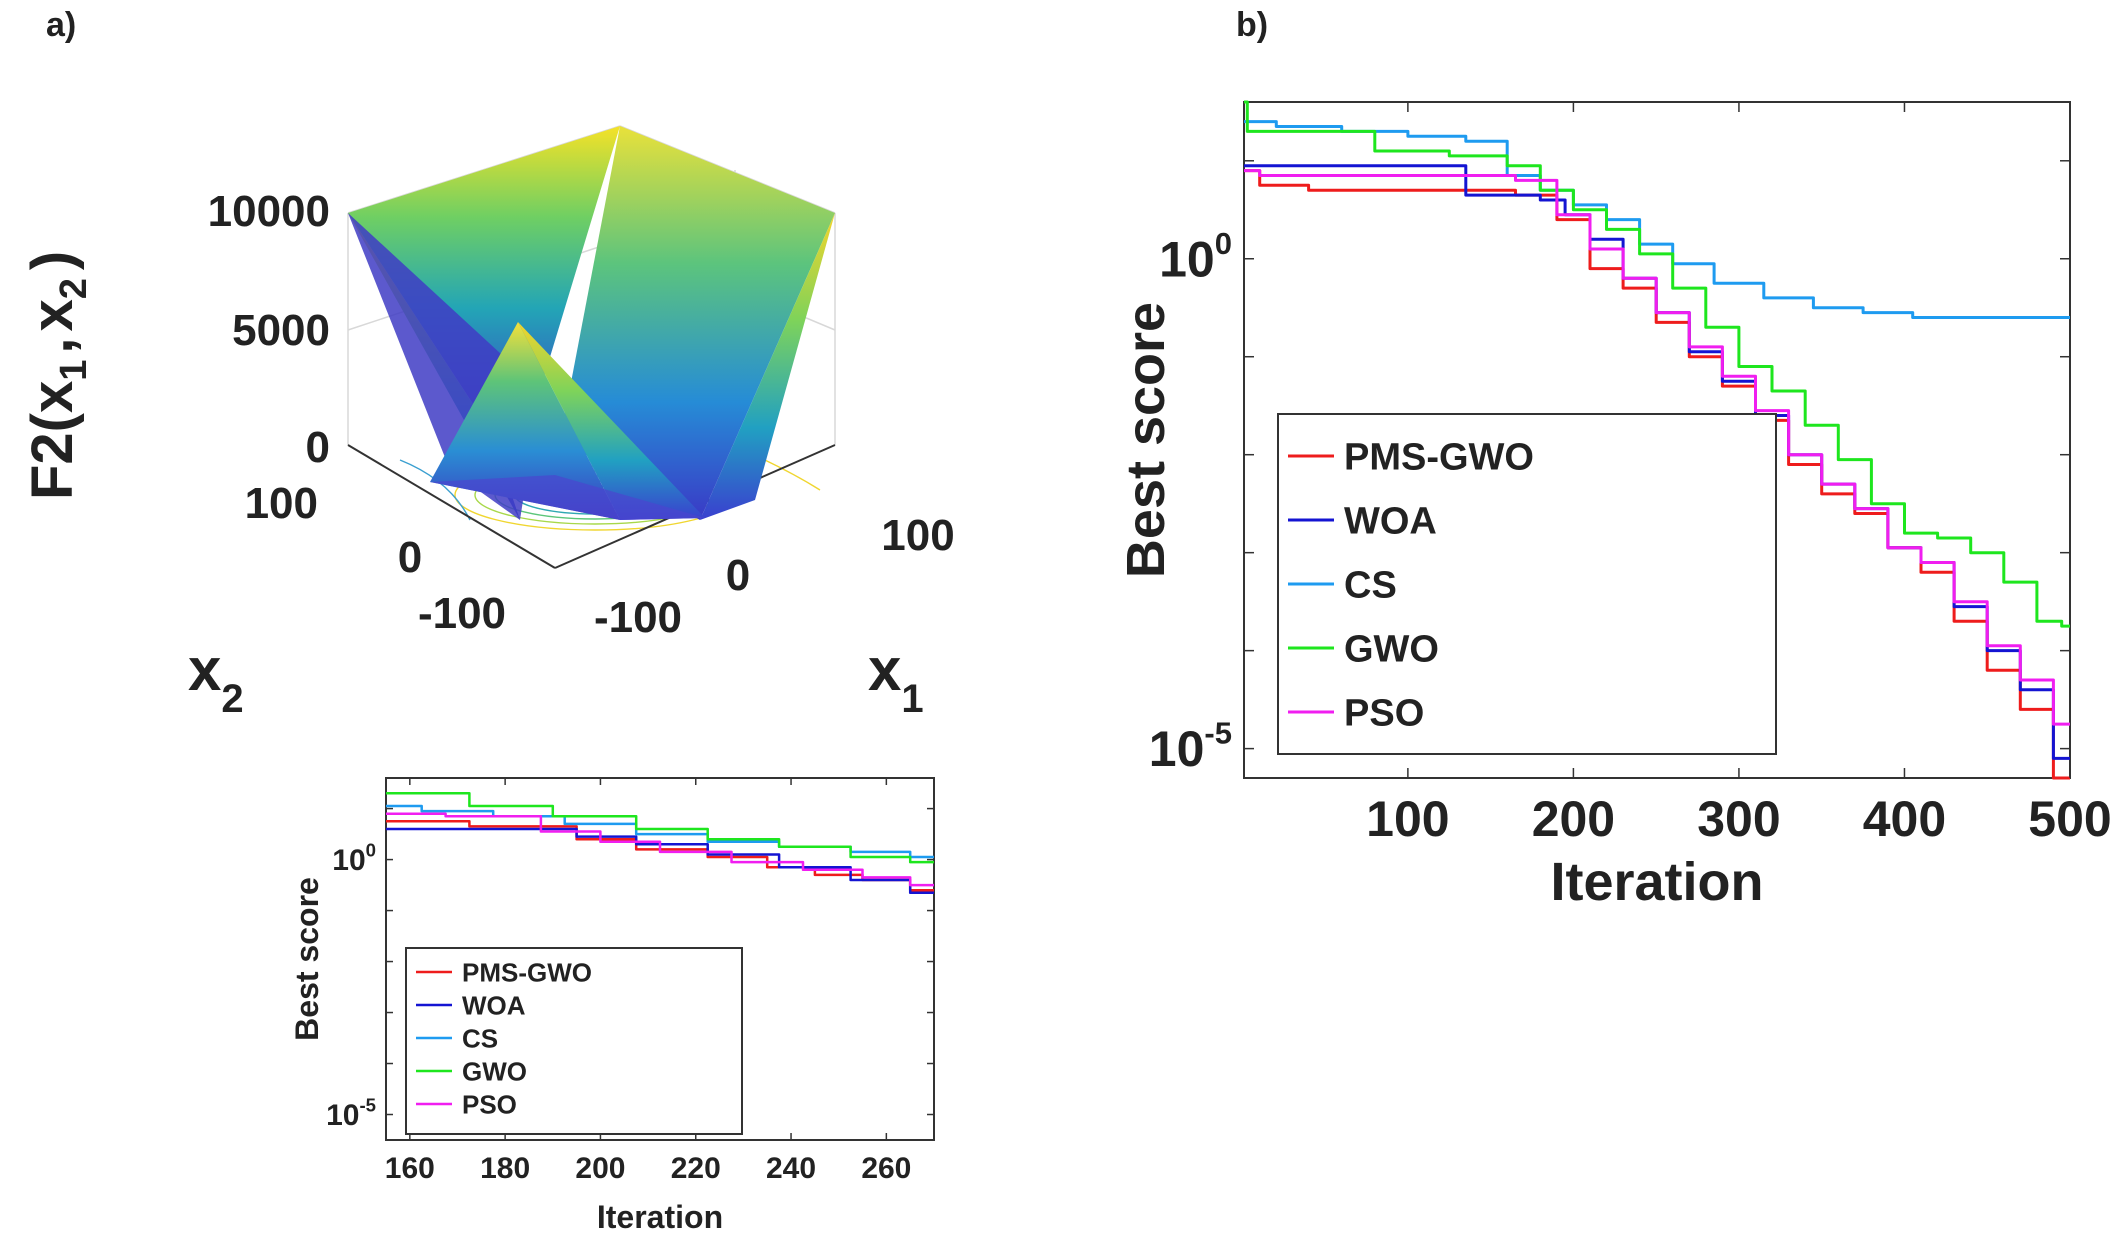 The width and height of the screenshot is (2128, 1236). Describe the element at coordinates (410, 557) in the screenshot. I see `surface-x2-tick: 0` at that location.